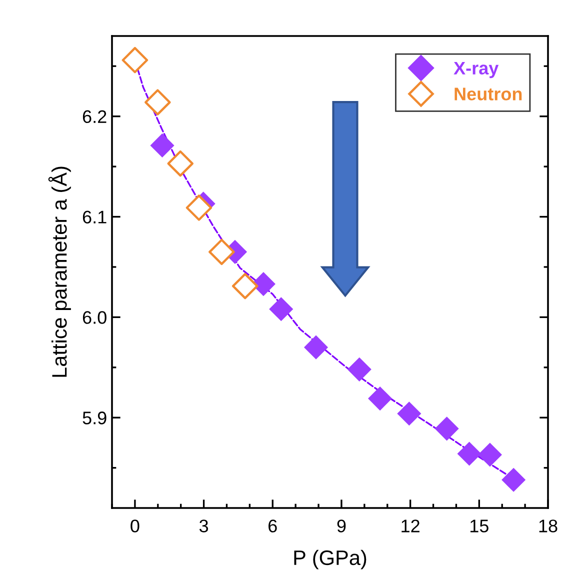 This screenshot has height=583, width=561. What do you see at coordinates (94, 418) in the screenshot?
I see `y-tick-label: 5.9` at bounding box center [94, 418].